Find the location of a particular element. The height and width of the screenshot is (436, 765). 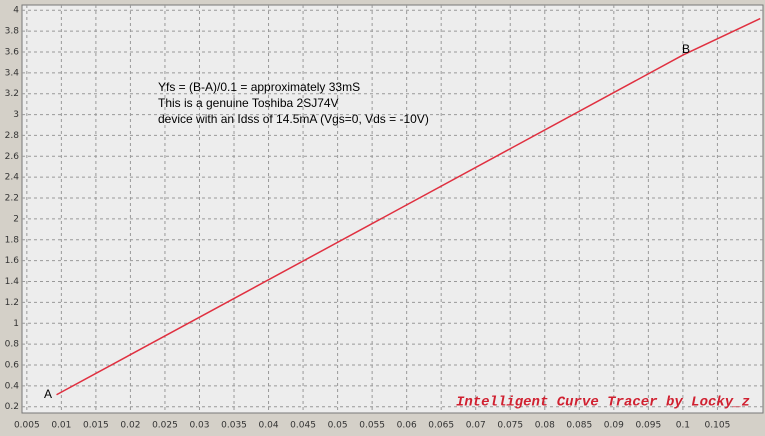

x-tick-label: 0.02 is located at coordinates (130, 426).